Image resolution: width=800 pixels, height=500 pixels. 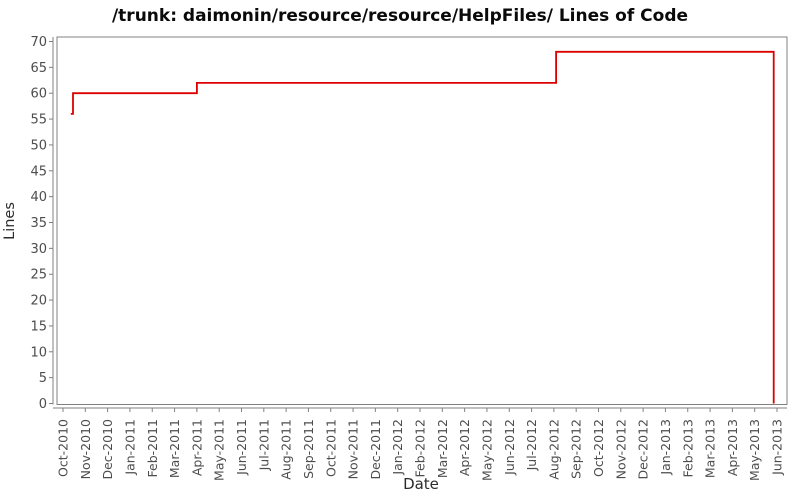 I want to click on y-tick-label: 35, so click(x=38, y=223).